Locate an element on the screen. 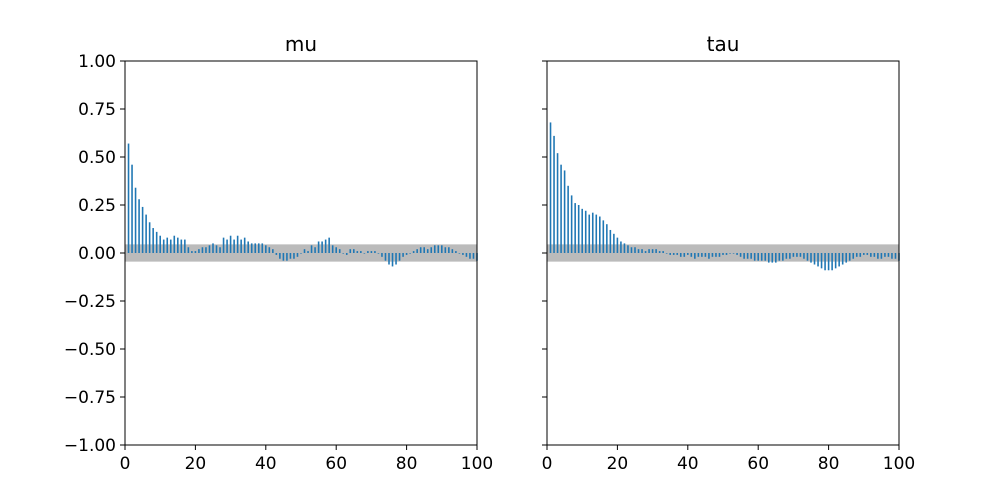  y-tick-label: −1.00 is located at coordinates (90, 446).